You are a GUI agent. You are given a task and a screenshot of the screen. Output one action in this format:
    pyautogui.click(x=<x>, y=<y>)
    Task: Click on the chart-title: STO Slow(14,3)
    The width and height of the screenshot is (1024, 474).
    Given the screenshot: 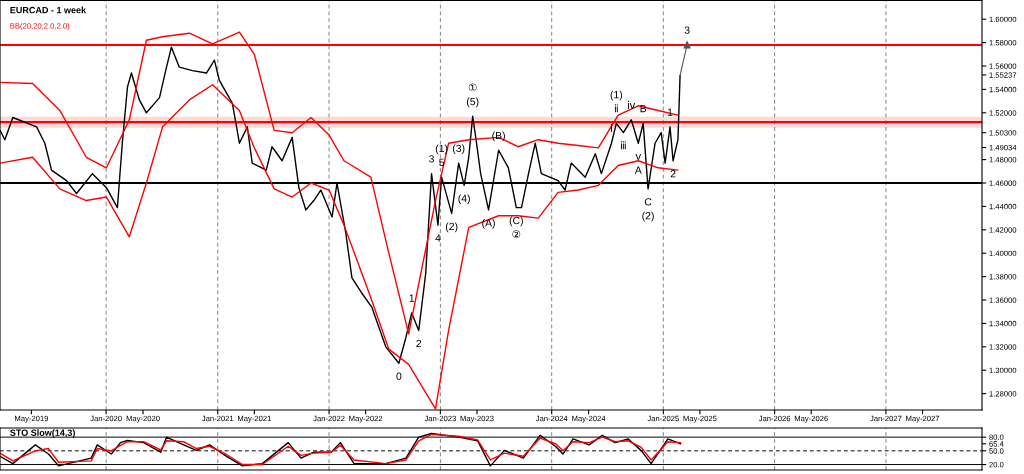 What is the action you would take?
    pyautogui.click(x=42, y=433)
    